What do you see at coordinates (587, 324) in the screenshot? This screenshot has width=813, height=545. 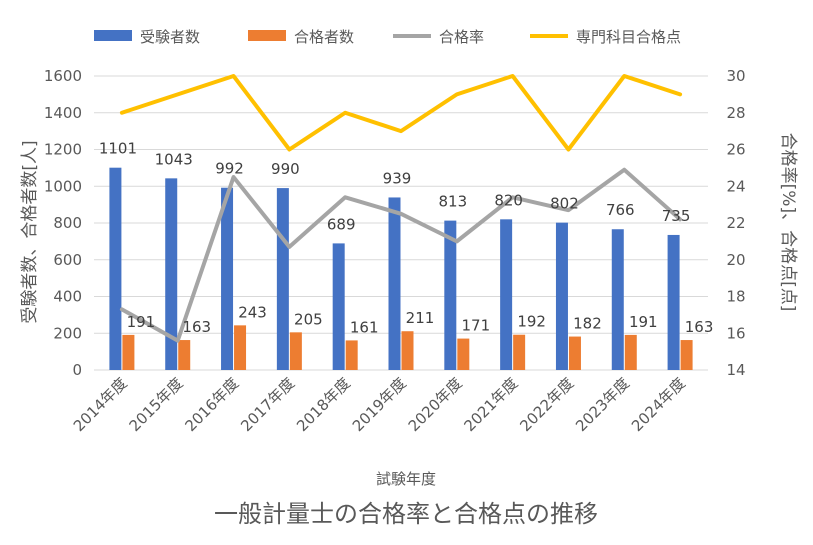 I see `data-label-passers: 182` at bounding box center [587, 324].